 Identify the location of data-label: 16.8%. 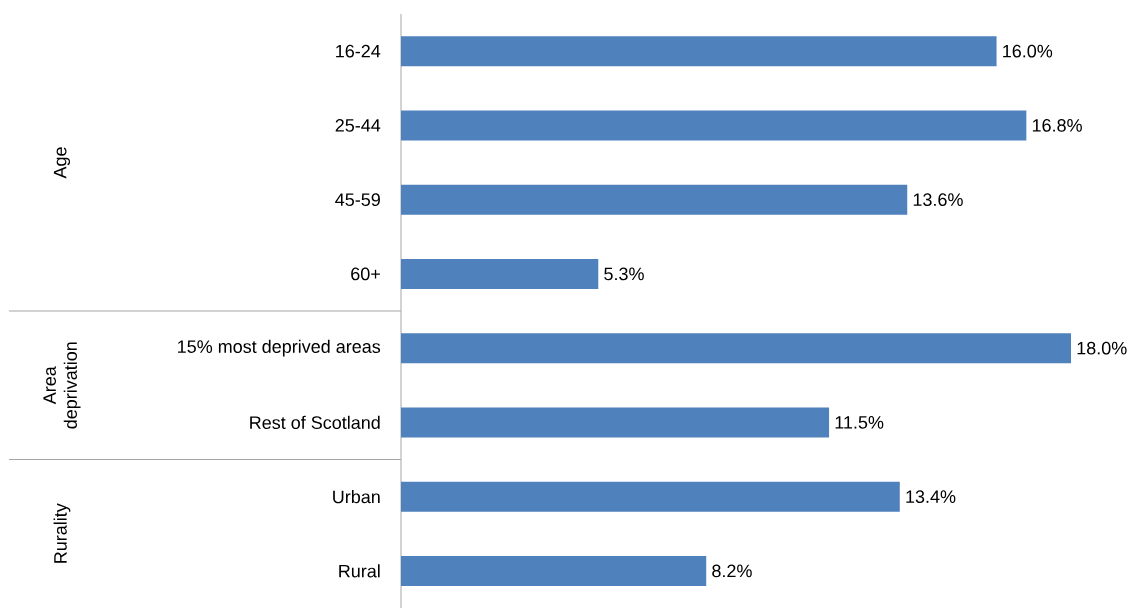
(1057, 125).